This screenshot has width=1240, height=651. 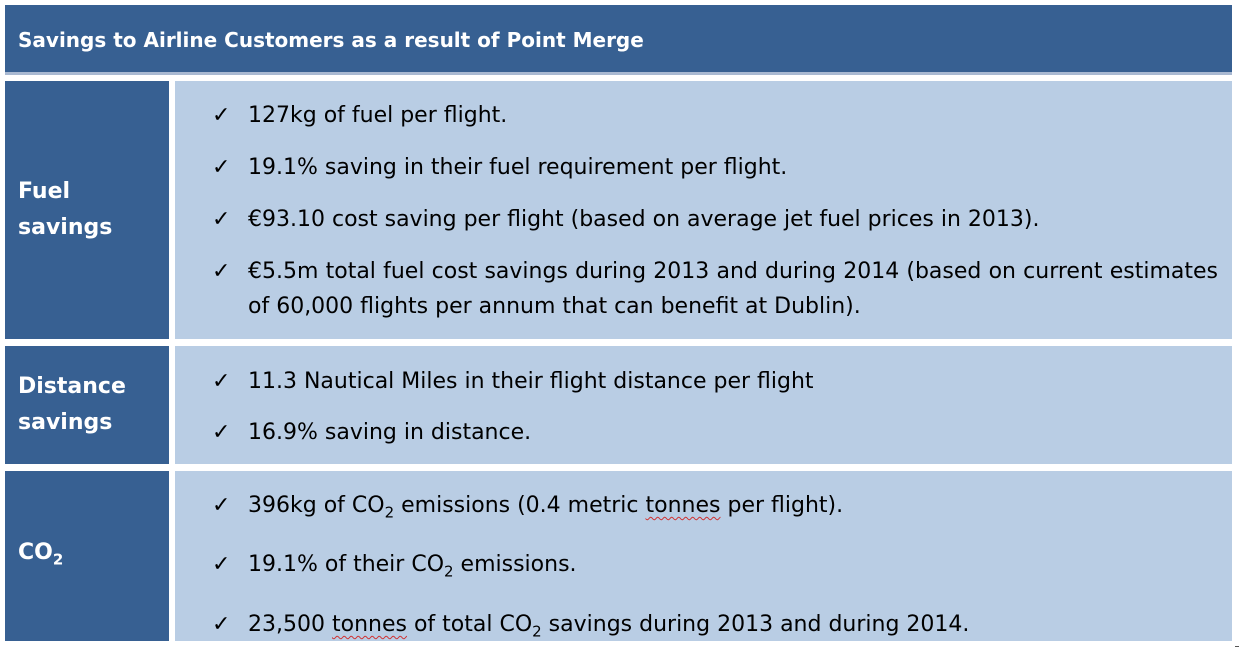 What do you see at coordinates (469, 624) in the screenshot?
I see `text-fragment: of total CO` at bounding box center [469, 624].